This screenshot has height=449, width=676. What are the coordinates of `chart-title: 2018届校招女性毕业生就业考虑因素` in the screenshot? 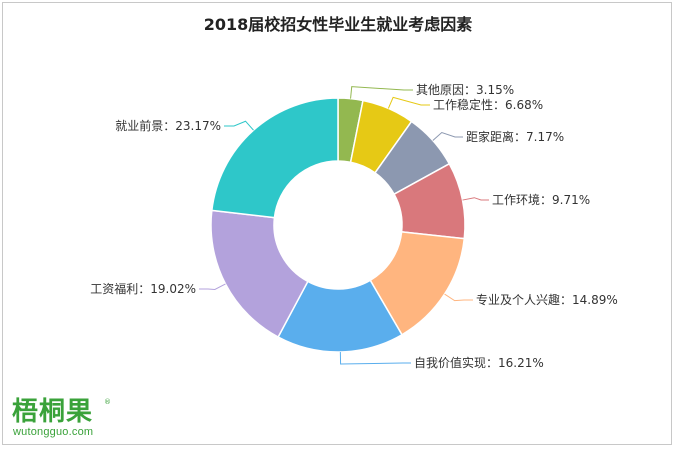 It's located at (338, 24).